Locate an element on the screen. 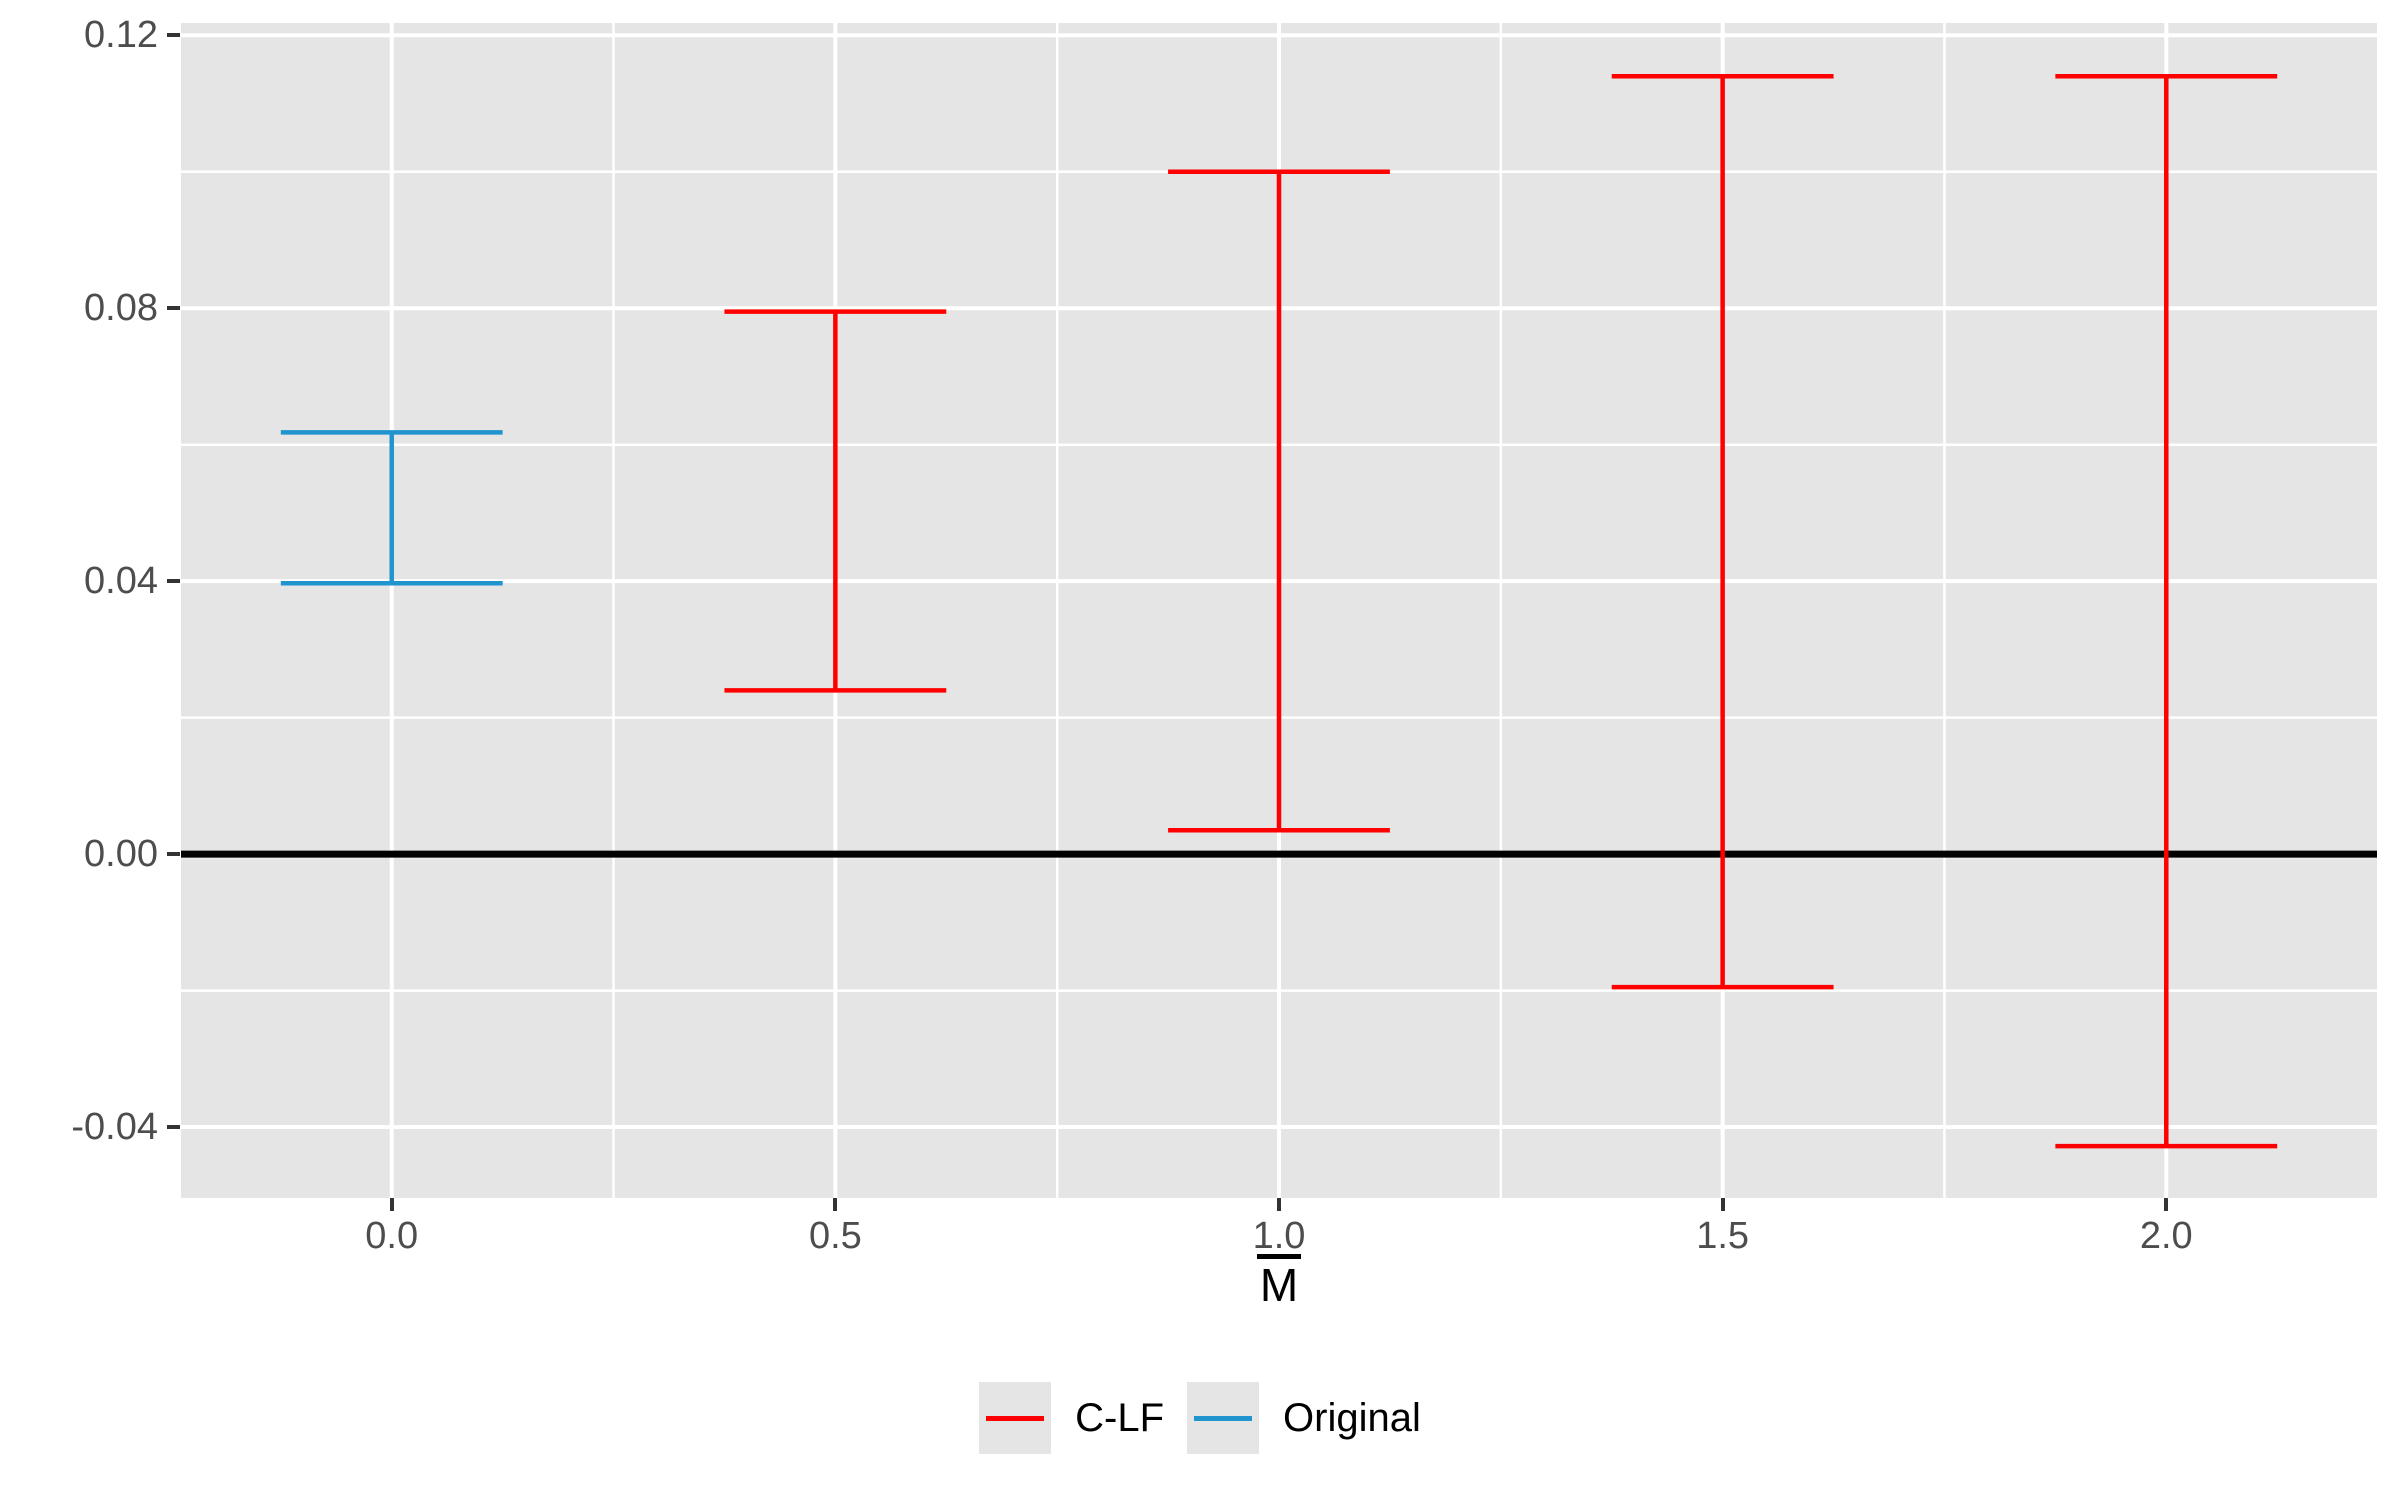 This screenshot has width=2400, height=1500. y-tick-label: 0.08 is located at coordinates (121, 308).